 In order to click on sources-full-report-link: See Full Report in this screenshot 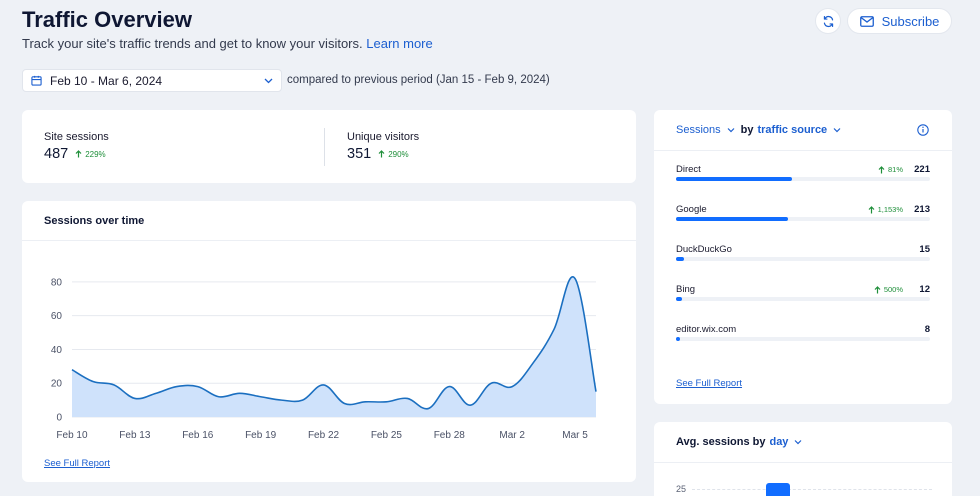, I will do `click(709, 383)`.